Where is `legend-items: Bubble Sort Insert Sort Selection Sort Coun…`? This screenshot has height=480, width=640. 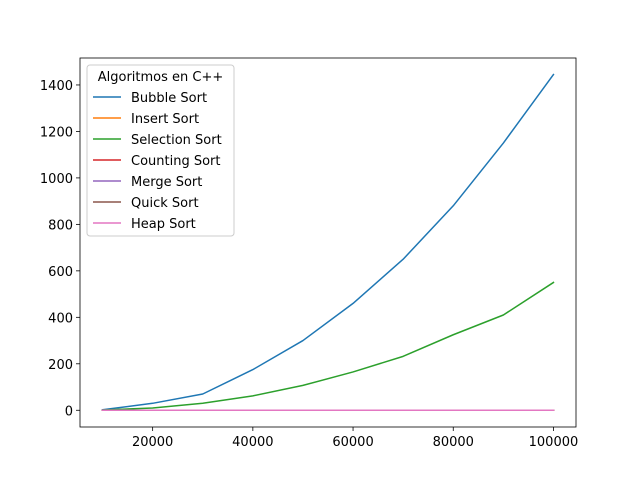 legend-items: Bubble Sort Insert Sort Selection Sort Coun… is located at coordinates (157, 161).